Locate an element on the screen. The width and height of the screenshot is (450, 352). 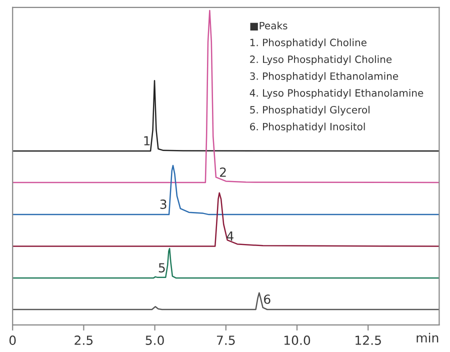
annotation: 4. Lyso Phosphatidyl Ethanolamine is located at coordinates (337, 93).